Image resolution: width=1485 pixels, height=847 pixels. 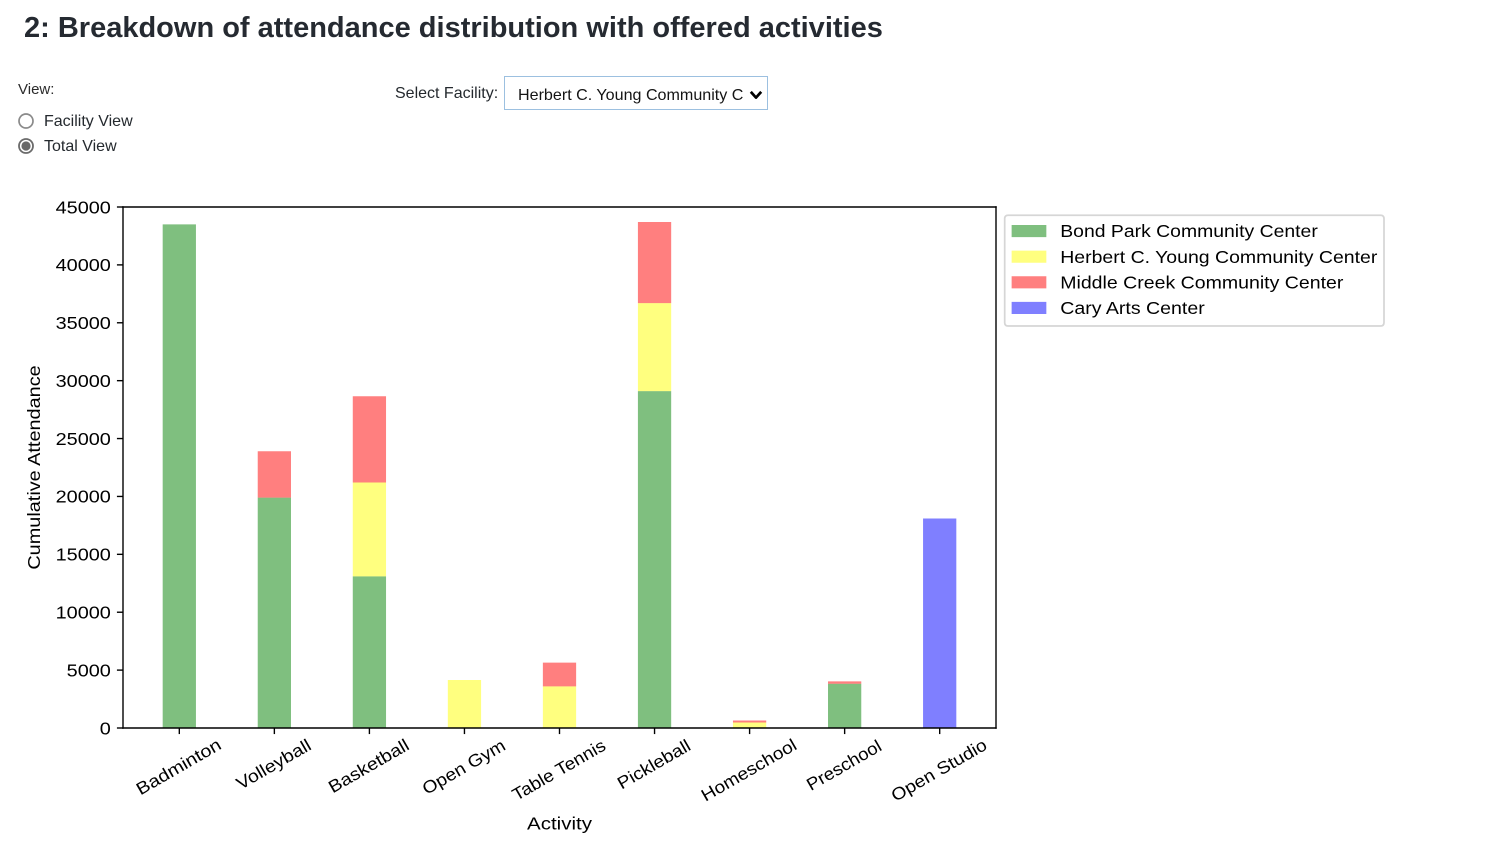 What do you see at coordinates (83, 265) in the screenshot?
I see `svg-text: 40000` at bounding box center [83, 265].